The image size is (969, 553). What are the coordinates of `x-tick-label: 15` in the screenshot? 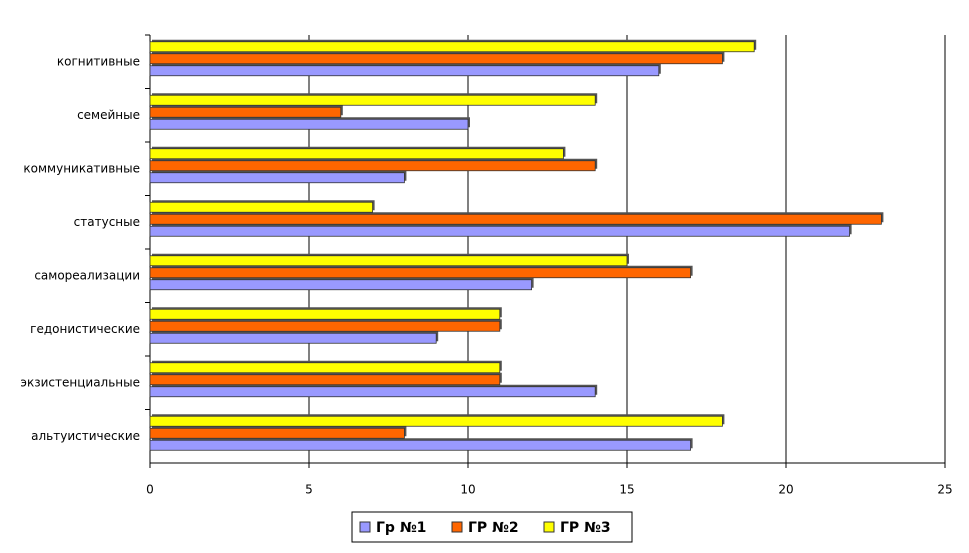 It's located at (626, 490).